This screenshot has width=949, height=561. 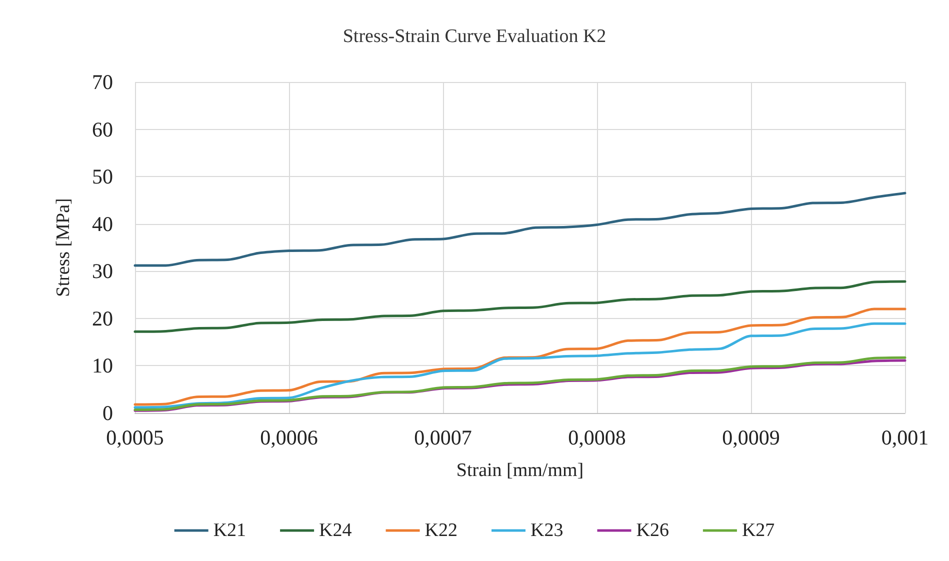 I want to click on x-tick-label: 0,0007, so click(x=443, y=438).